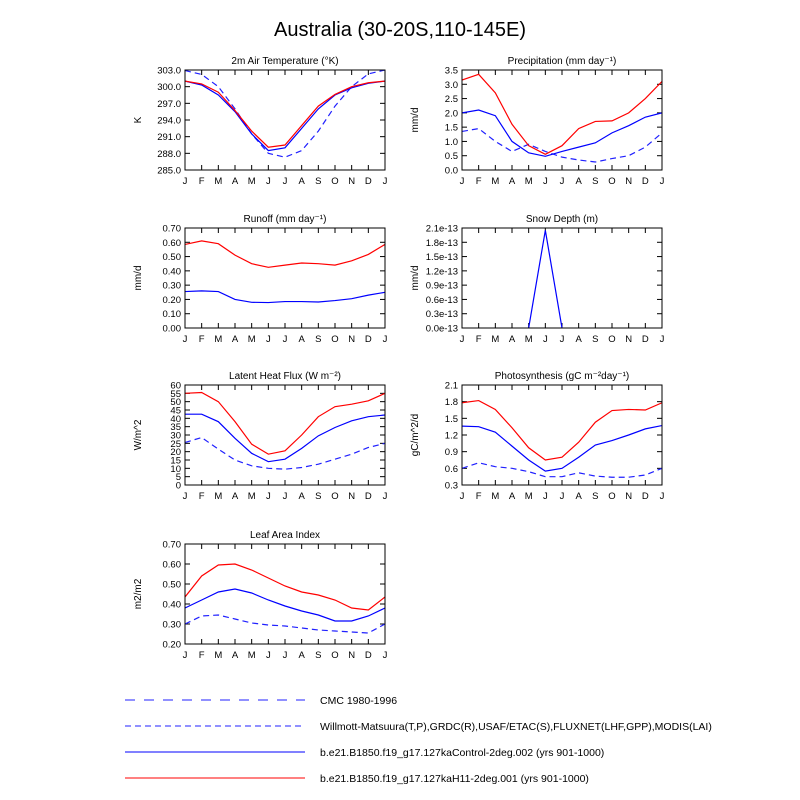  What do you see at coordinates (442, 257) in the screenshot?
I see `y-tick-label: 1.5e-13` at bounding box center [442, 257].